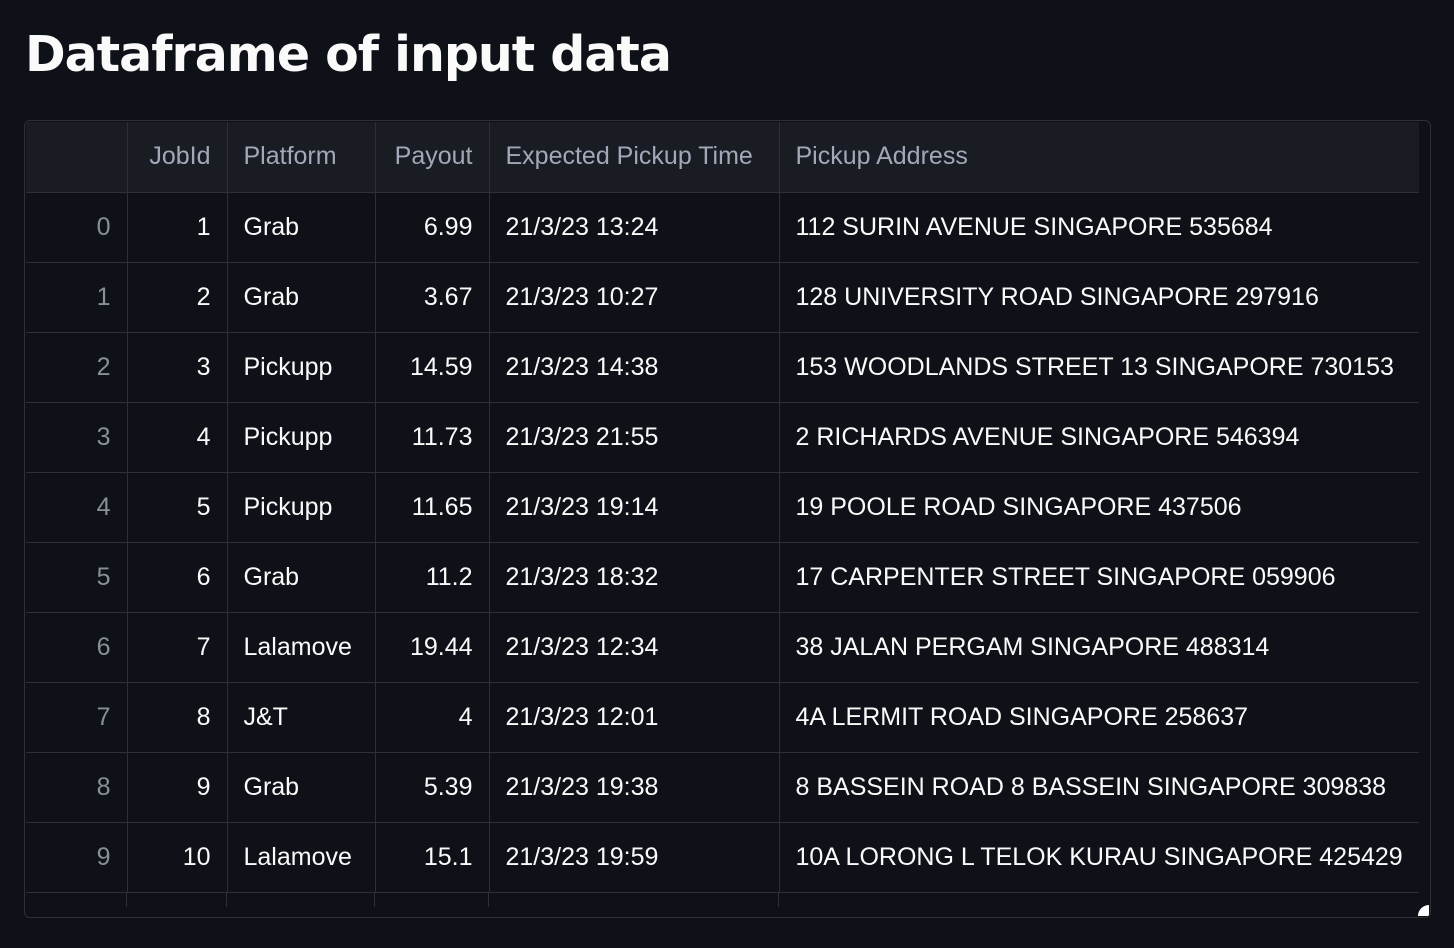  What do you see at coordinates (77, 227) in the screenshot?
I see `row-index-cell: 0` at bounding box center [77, 227].